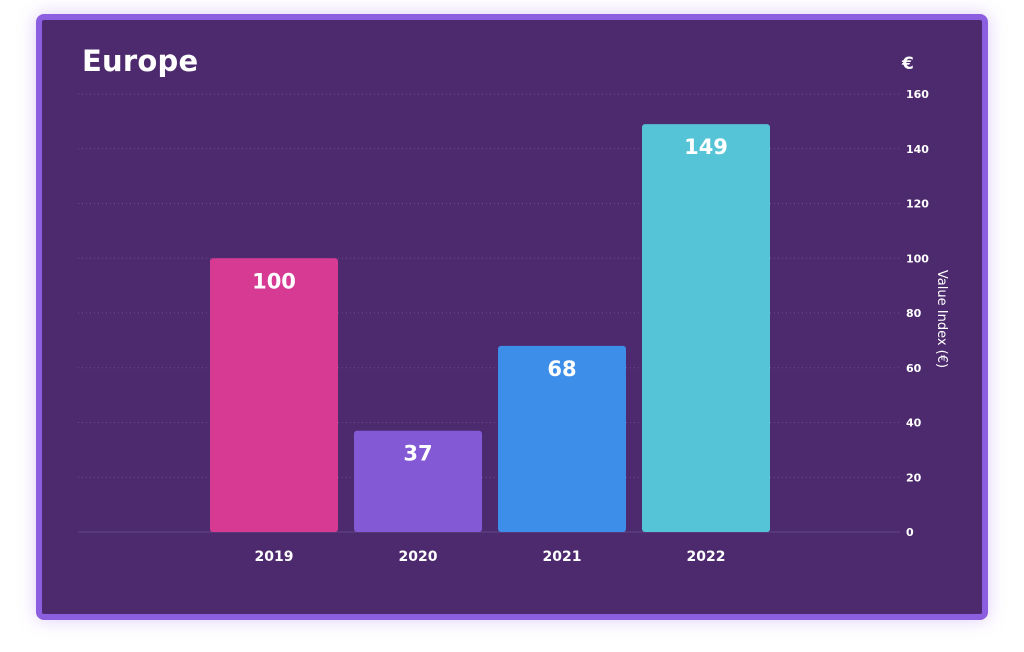 The image size is (1024, 652). Describe the element at coordinates (417, 454) in the screenshot. I see `bar-value-label: 37` at that location.